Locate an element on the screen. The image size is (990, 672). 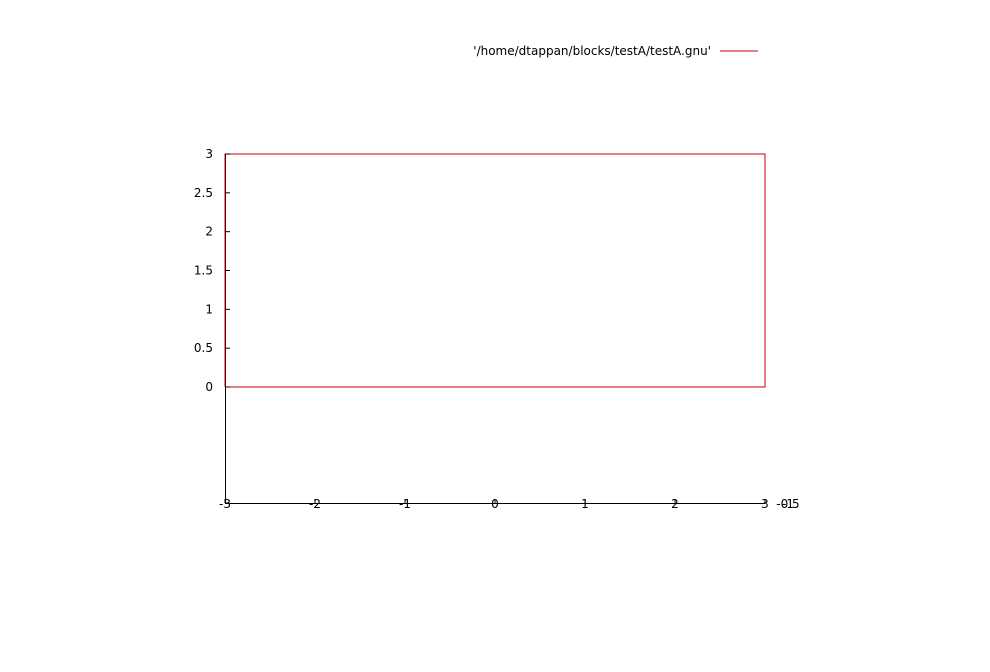
x-tick-label: -2 is located at coordinates (315, 504).